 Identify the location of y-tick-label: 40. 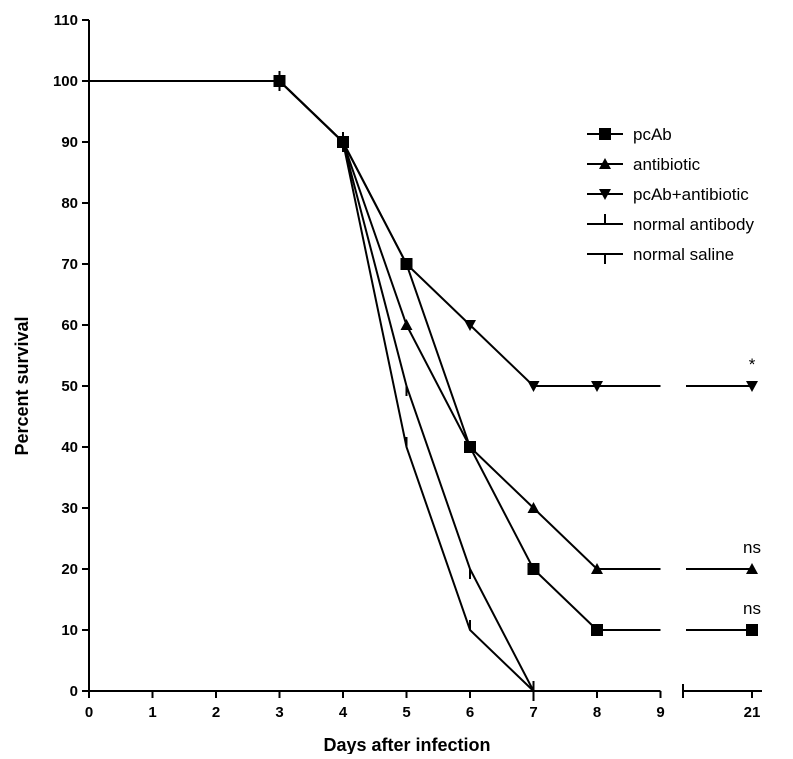
(69, 447).